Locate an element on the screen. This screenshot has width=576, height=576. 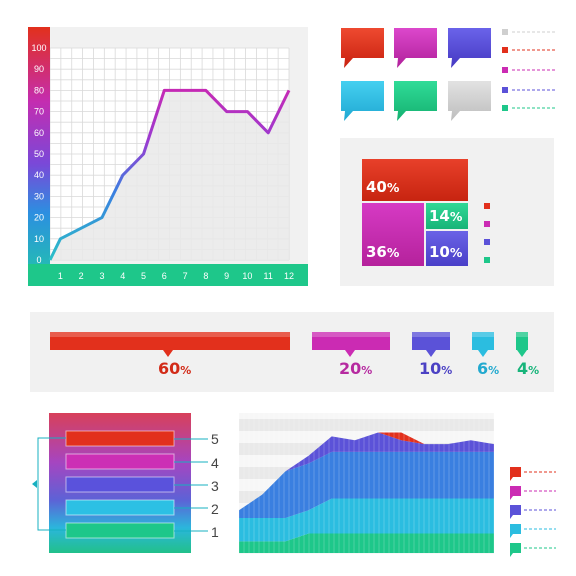
bar-label-10: 10% is located at coordinates (436, 368).